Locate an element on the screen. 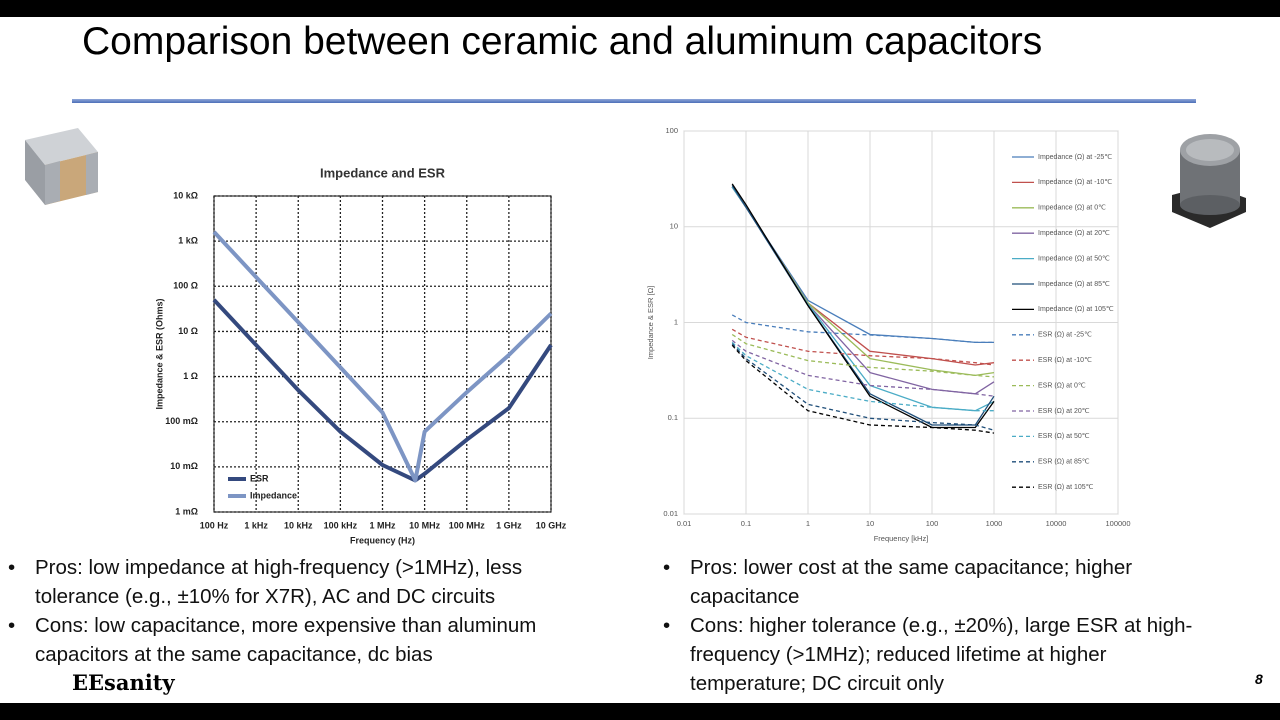  x-tick-label: 10 MHz is located at coordinates (425, 525).